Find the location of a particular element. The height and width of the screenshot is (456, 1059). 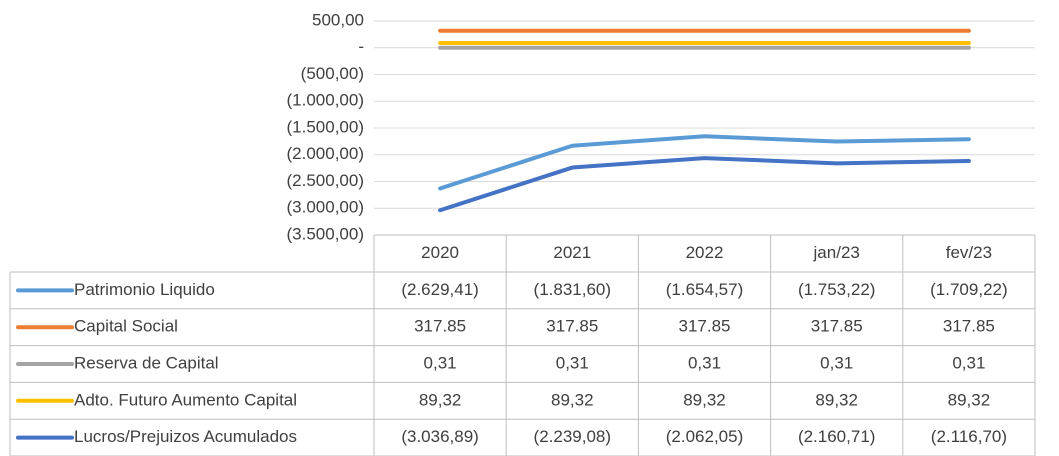

legend-label: Capital Social is located at coordinates (126, 326).